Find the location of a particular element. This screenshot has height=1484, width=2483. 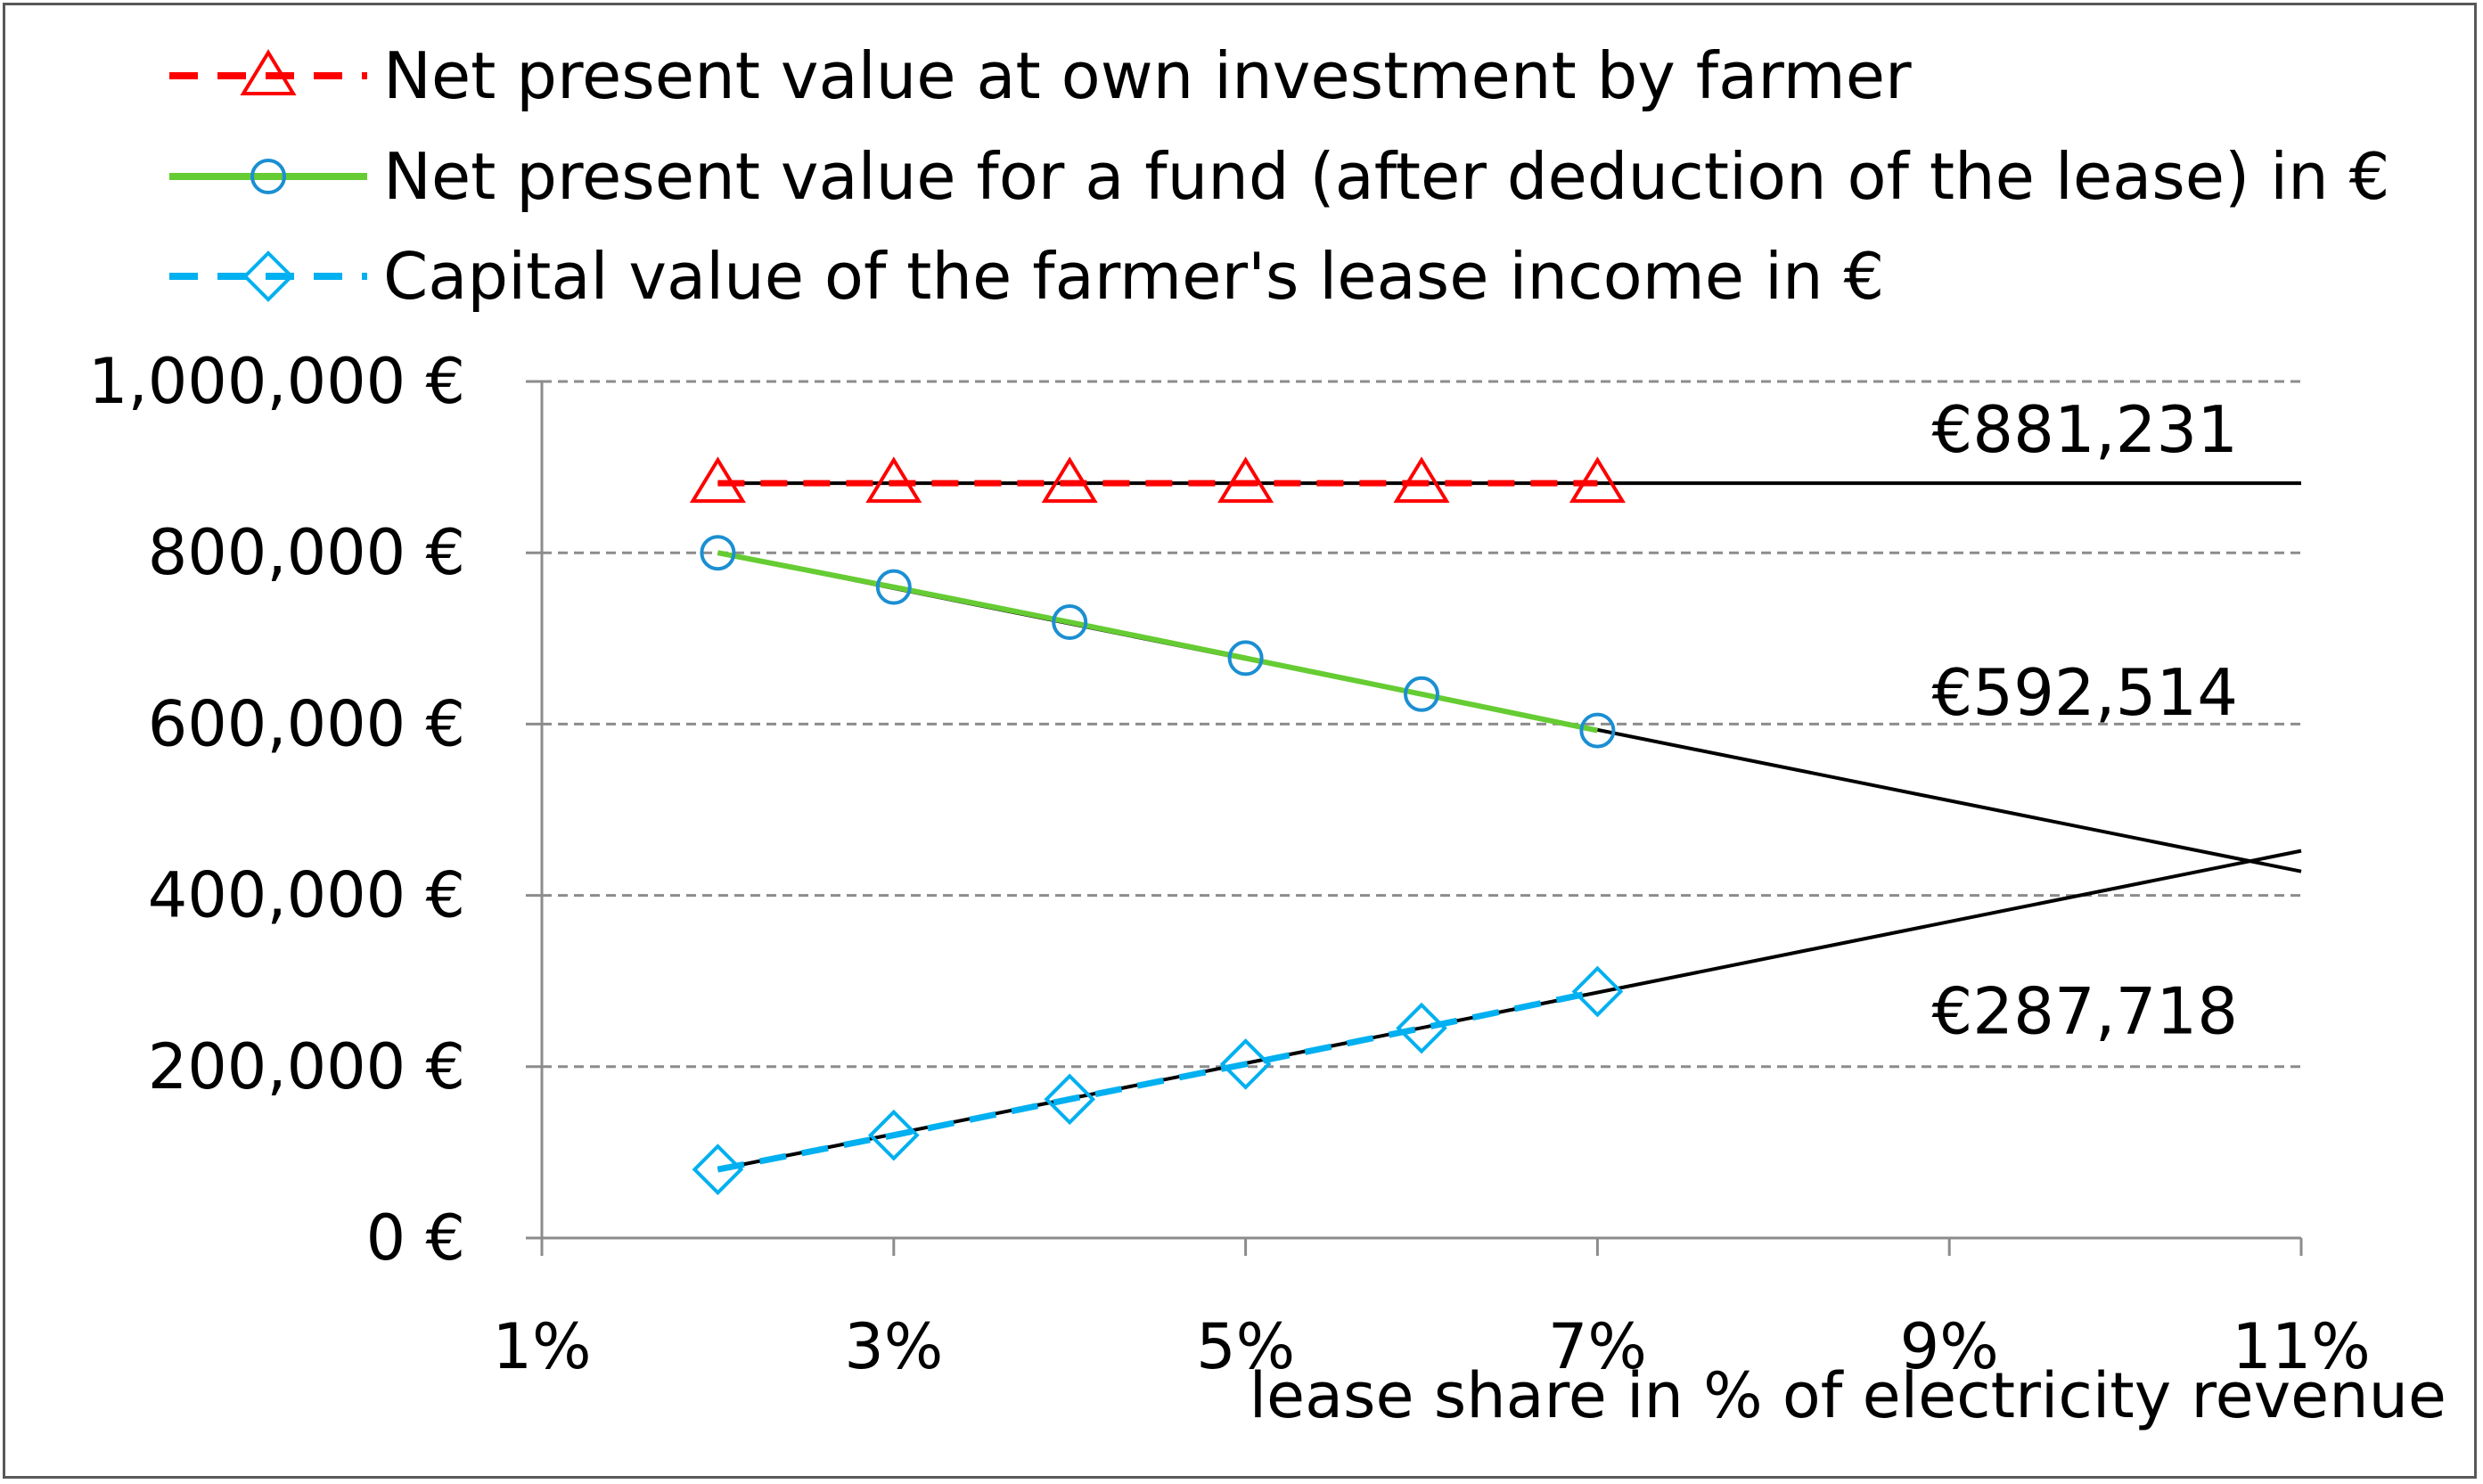

y-tick-label: 400,000 € is located at coordinates (306, 895).